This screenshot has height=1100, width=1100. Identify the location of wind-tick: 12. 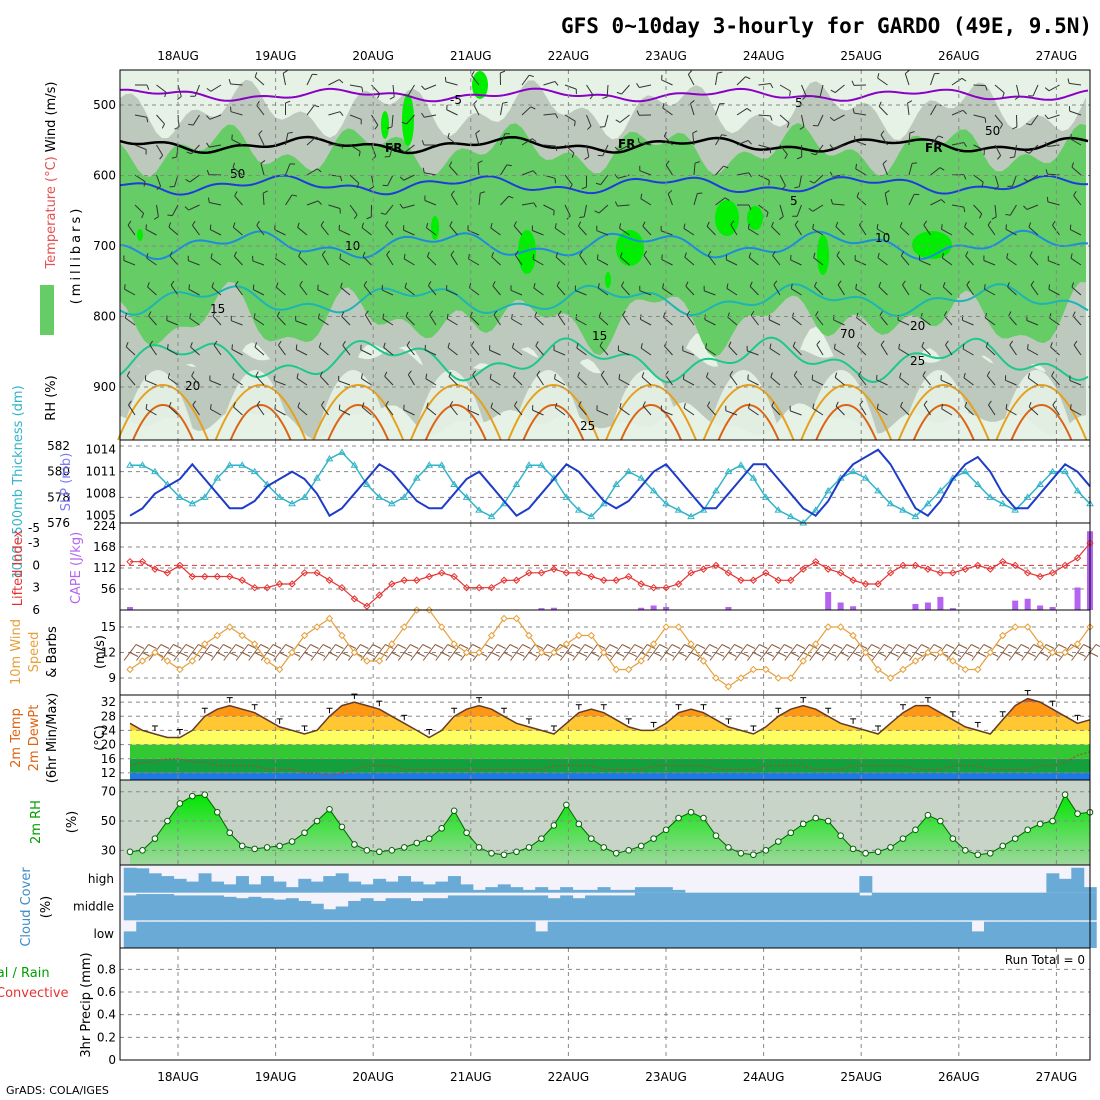
(108, 653).